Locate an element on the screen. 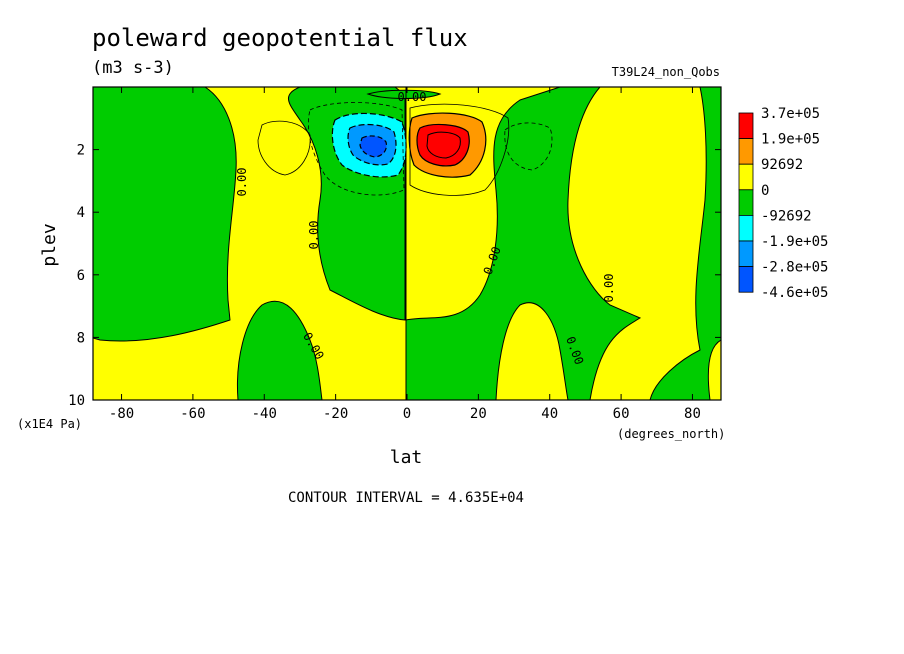  y-units-label: (x1E4 Pa) is located at coordinates (49, 424).